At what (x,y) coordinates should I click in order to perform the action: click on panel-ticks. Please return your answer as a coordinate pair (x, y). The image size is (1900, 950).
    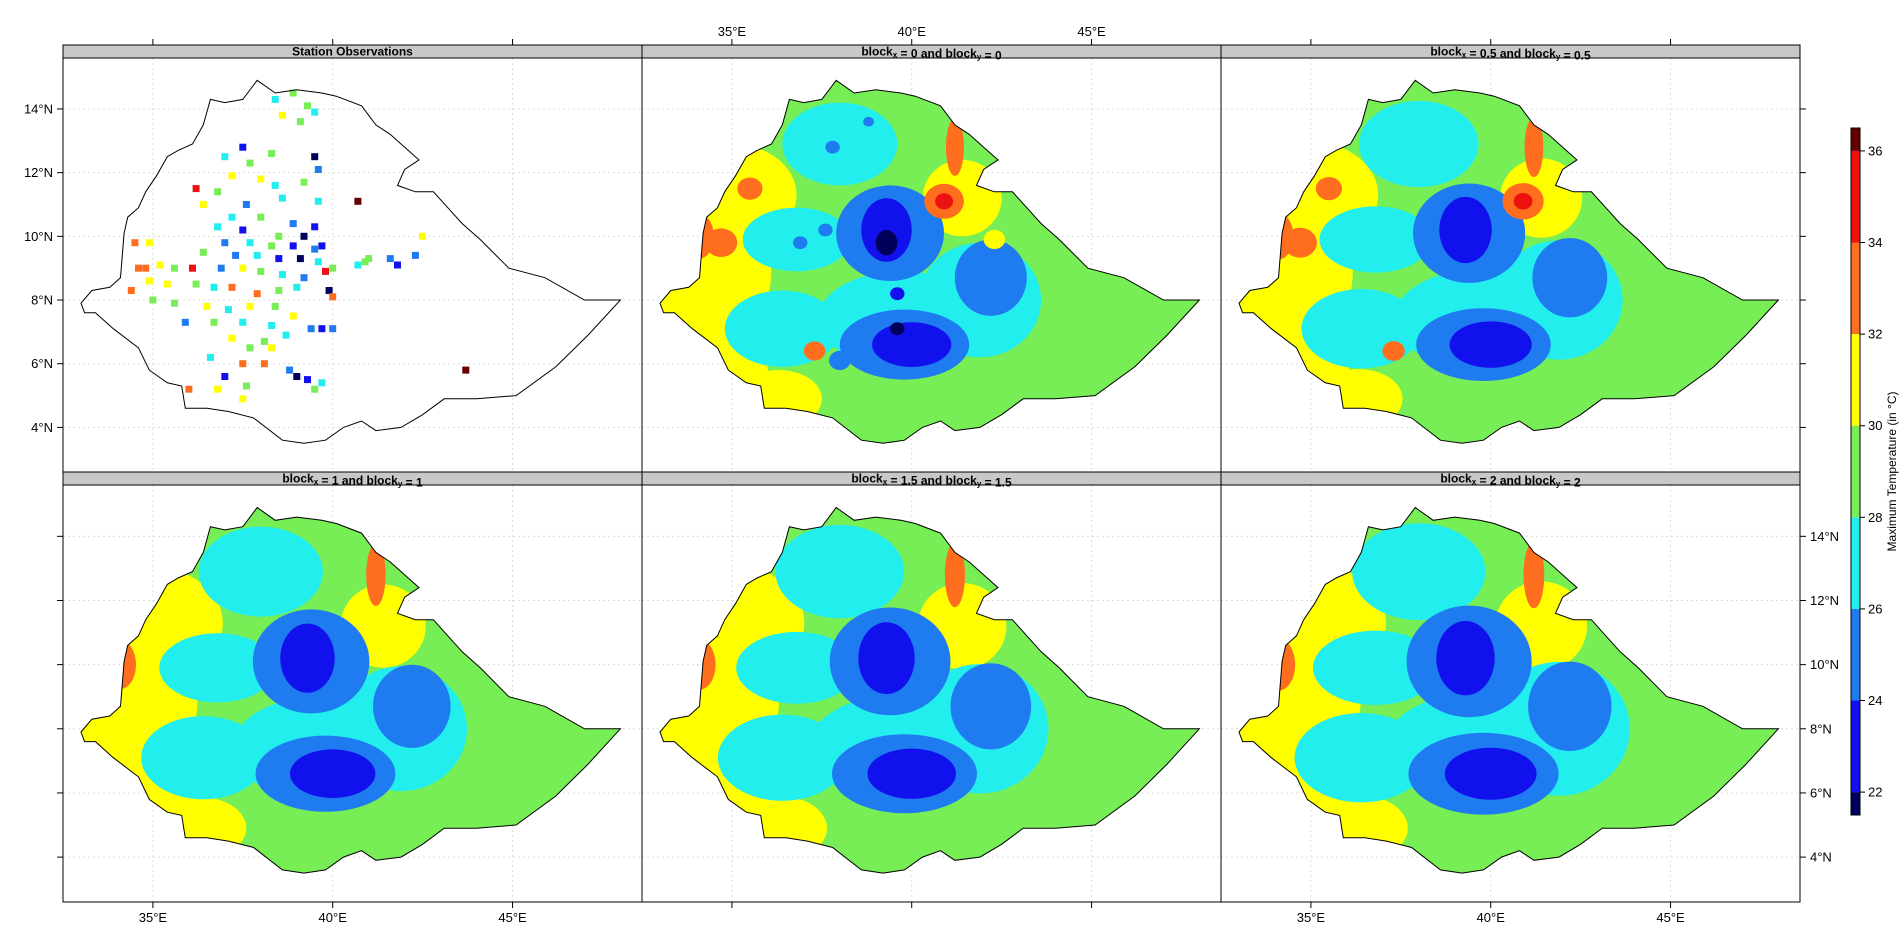
    Looking at the image, I should click on (285, 233).